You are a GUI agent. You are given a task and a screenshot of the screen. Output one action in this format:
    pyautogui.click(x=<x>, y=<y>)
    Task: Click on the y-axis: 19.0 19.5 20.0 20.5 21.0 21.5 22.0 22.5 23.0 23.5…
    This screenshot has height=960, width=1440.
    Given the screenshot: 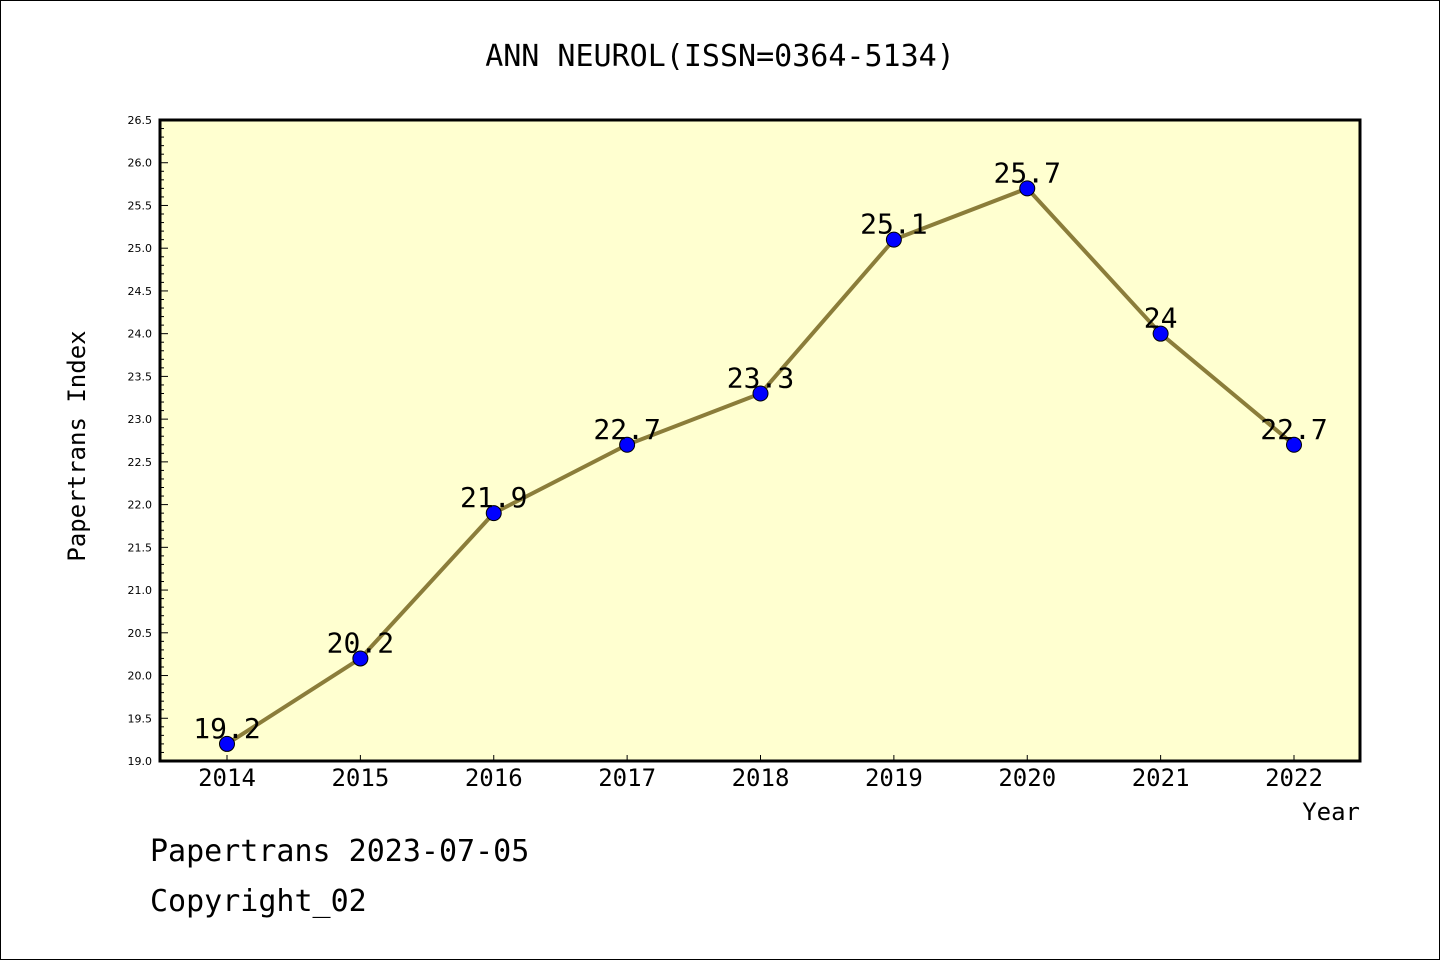 What is the action you would take?
    pyautogui.click(x=148, y=441)
    